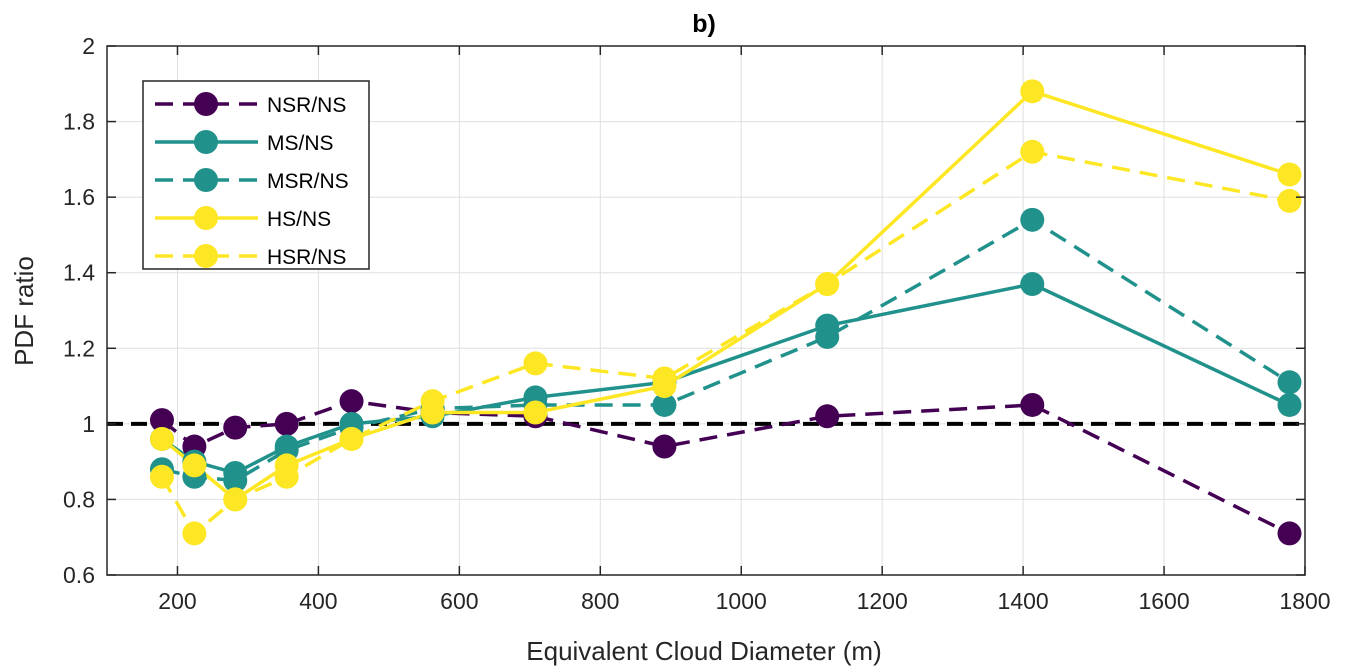  Describe the element at coordinates (306, 105) in the screenshot. I see `legend-label: NSR/NS` at that location.